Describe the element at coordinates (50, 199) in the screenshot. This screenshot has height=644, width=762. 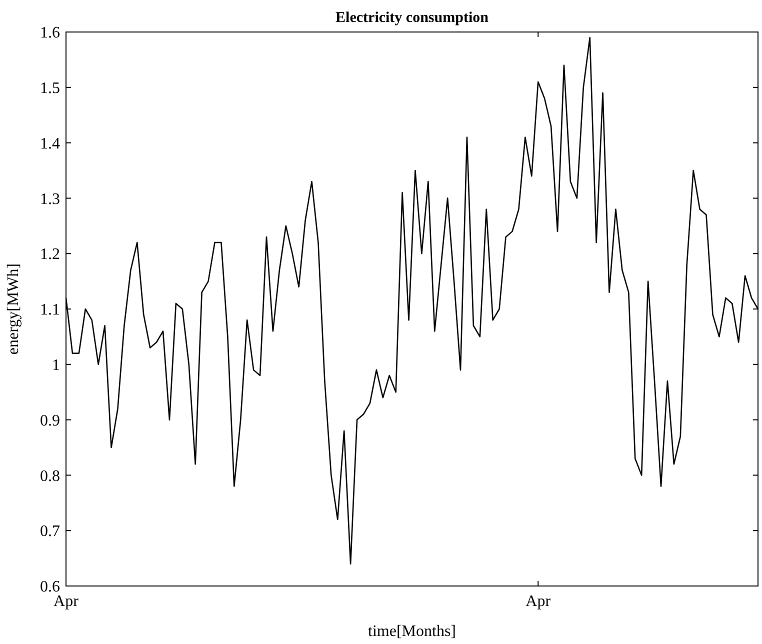
I see `y-tick-label: 1.3` at that location.